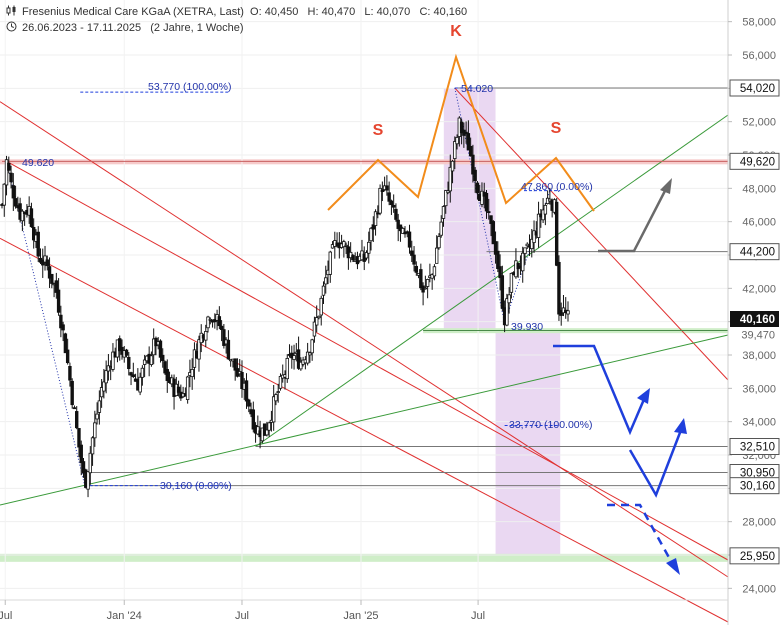 This screenshot has width=780, height=630. What do you see at coordinates (666, 186) in the screenshot?
I see `gray-arrow-head` at bounding box center [666, 186].